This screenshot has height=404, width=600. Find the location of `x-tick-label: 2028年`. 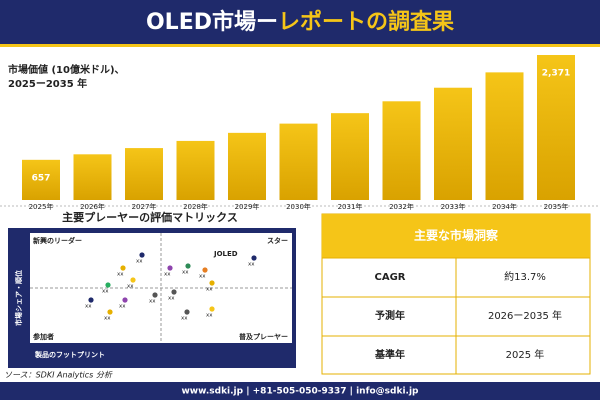

x-tick-label: 2028年 is located at coordinates (195, 206).